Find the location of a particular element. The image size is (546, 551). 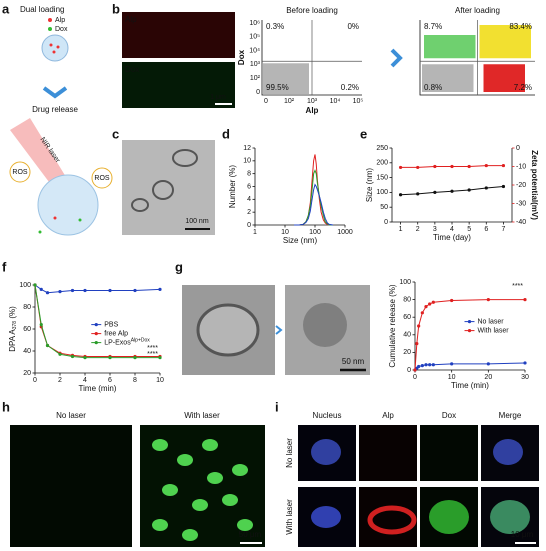

legend-label: LP-ExosAlp+Dox is located at coordinates (127, 342).